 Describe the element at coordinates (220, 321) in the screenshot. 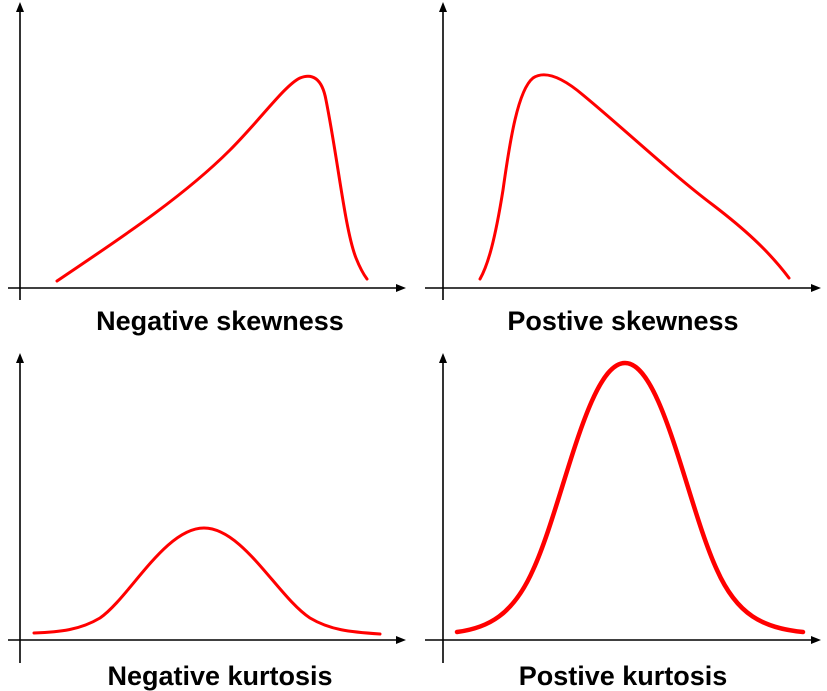

I see `caption-negative-skewness: Negative skewness` at that location.